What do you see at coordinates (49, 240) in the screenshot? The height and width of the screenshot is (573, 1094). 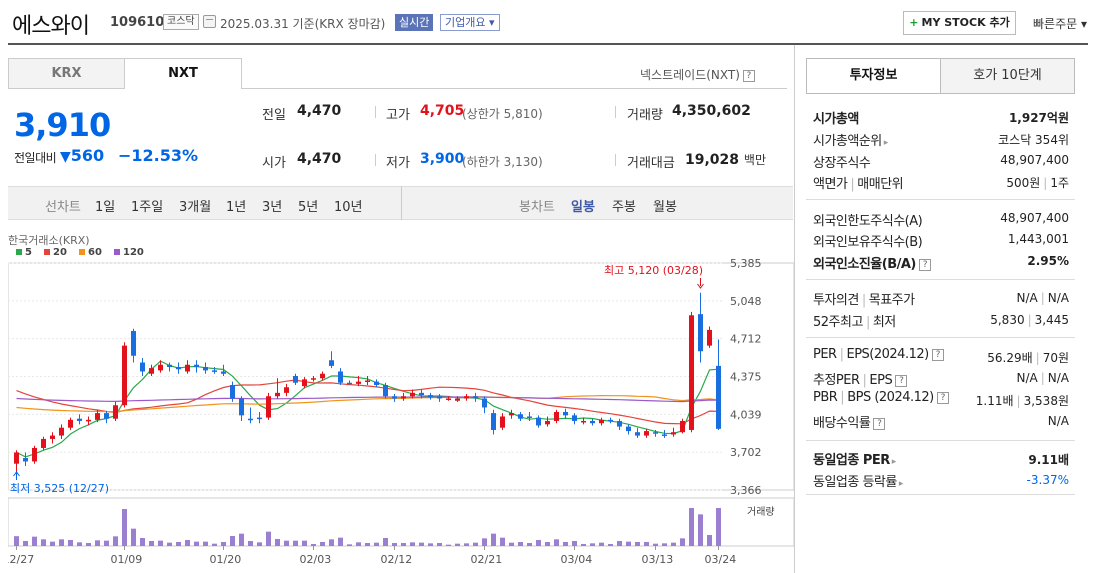 I see `chart-source: 한국거래소(KRX)` at bounding box center [49, 240].